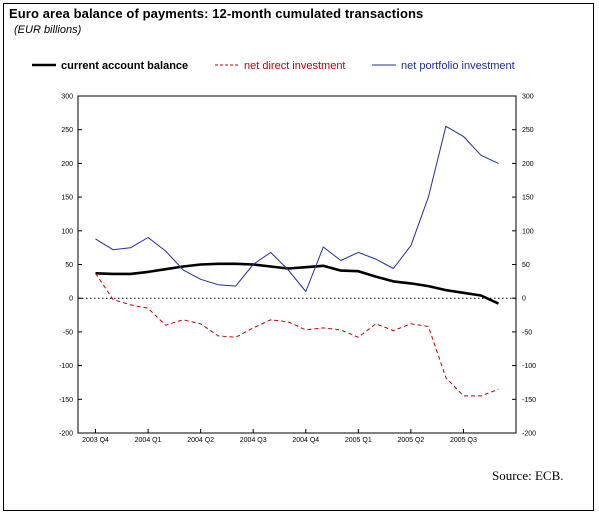 This screenshot has width=599, height=518. What do you see at coordinates (68, 332) in the screenshot?
I see `y-tick-label-left: -50` at bounding box center [68, 332].